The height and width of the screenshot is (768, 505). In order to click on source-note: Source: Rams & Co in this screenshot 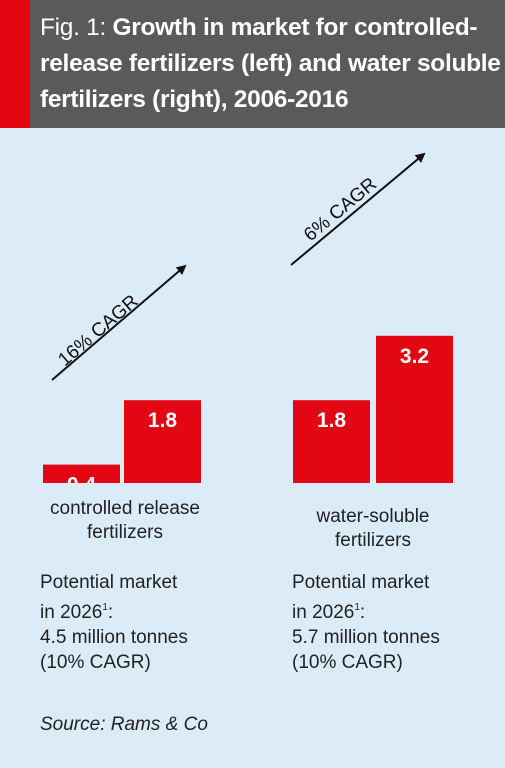, I will do `click(124, 724)`.